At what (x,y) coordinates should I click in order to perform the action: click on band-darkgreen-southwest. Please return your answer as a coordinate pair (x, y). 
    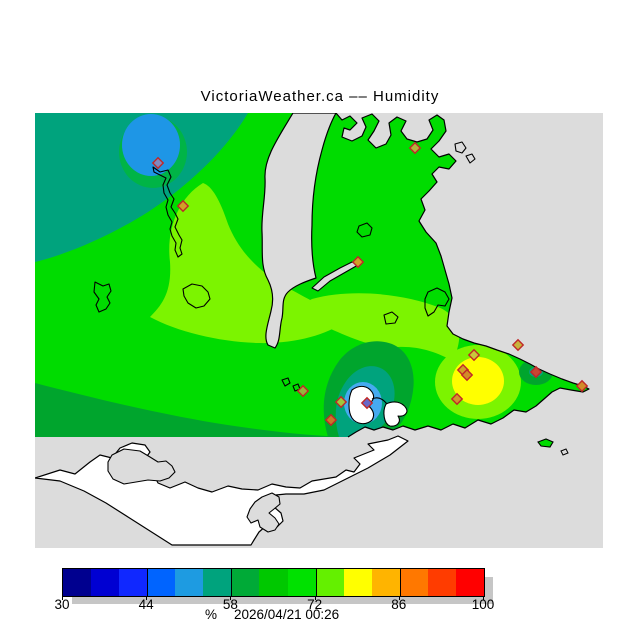
    Looking at the image, I should click on (191, 410).